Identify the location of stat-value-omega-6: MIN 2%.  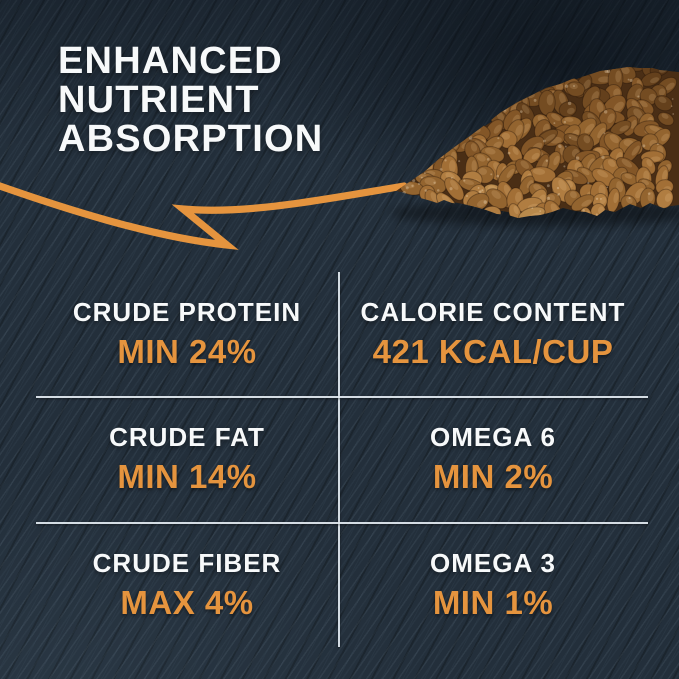
(493, 476).